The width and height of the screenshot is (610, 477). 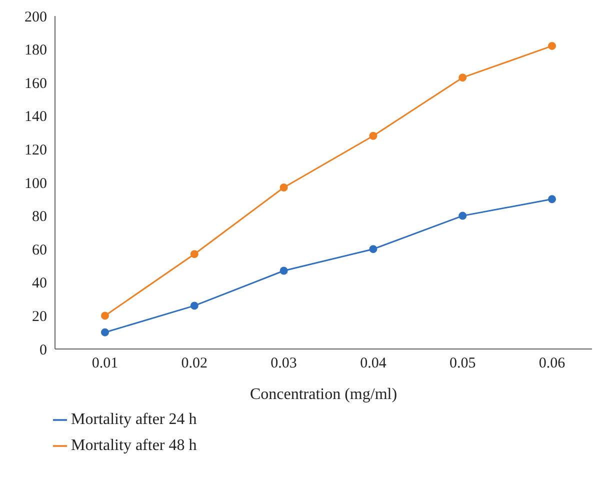 I want to click on y-tick-label: 140, so click(x=35, y=117).